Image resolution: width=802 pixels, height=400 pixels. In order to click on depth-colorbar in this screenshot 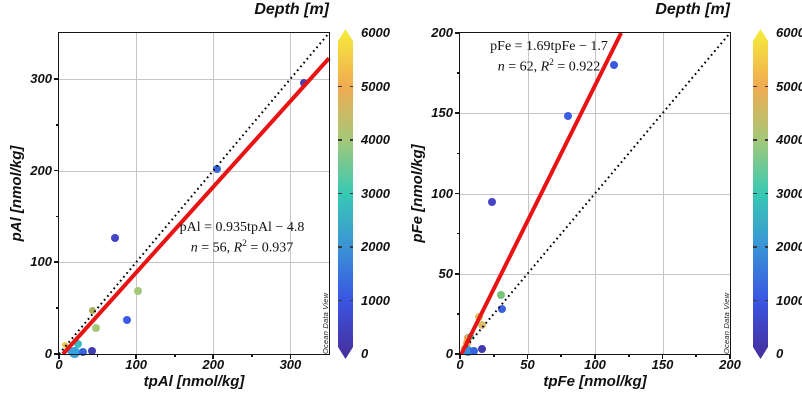, I will do `click(345, 194)`.